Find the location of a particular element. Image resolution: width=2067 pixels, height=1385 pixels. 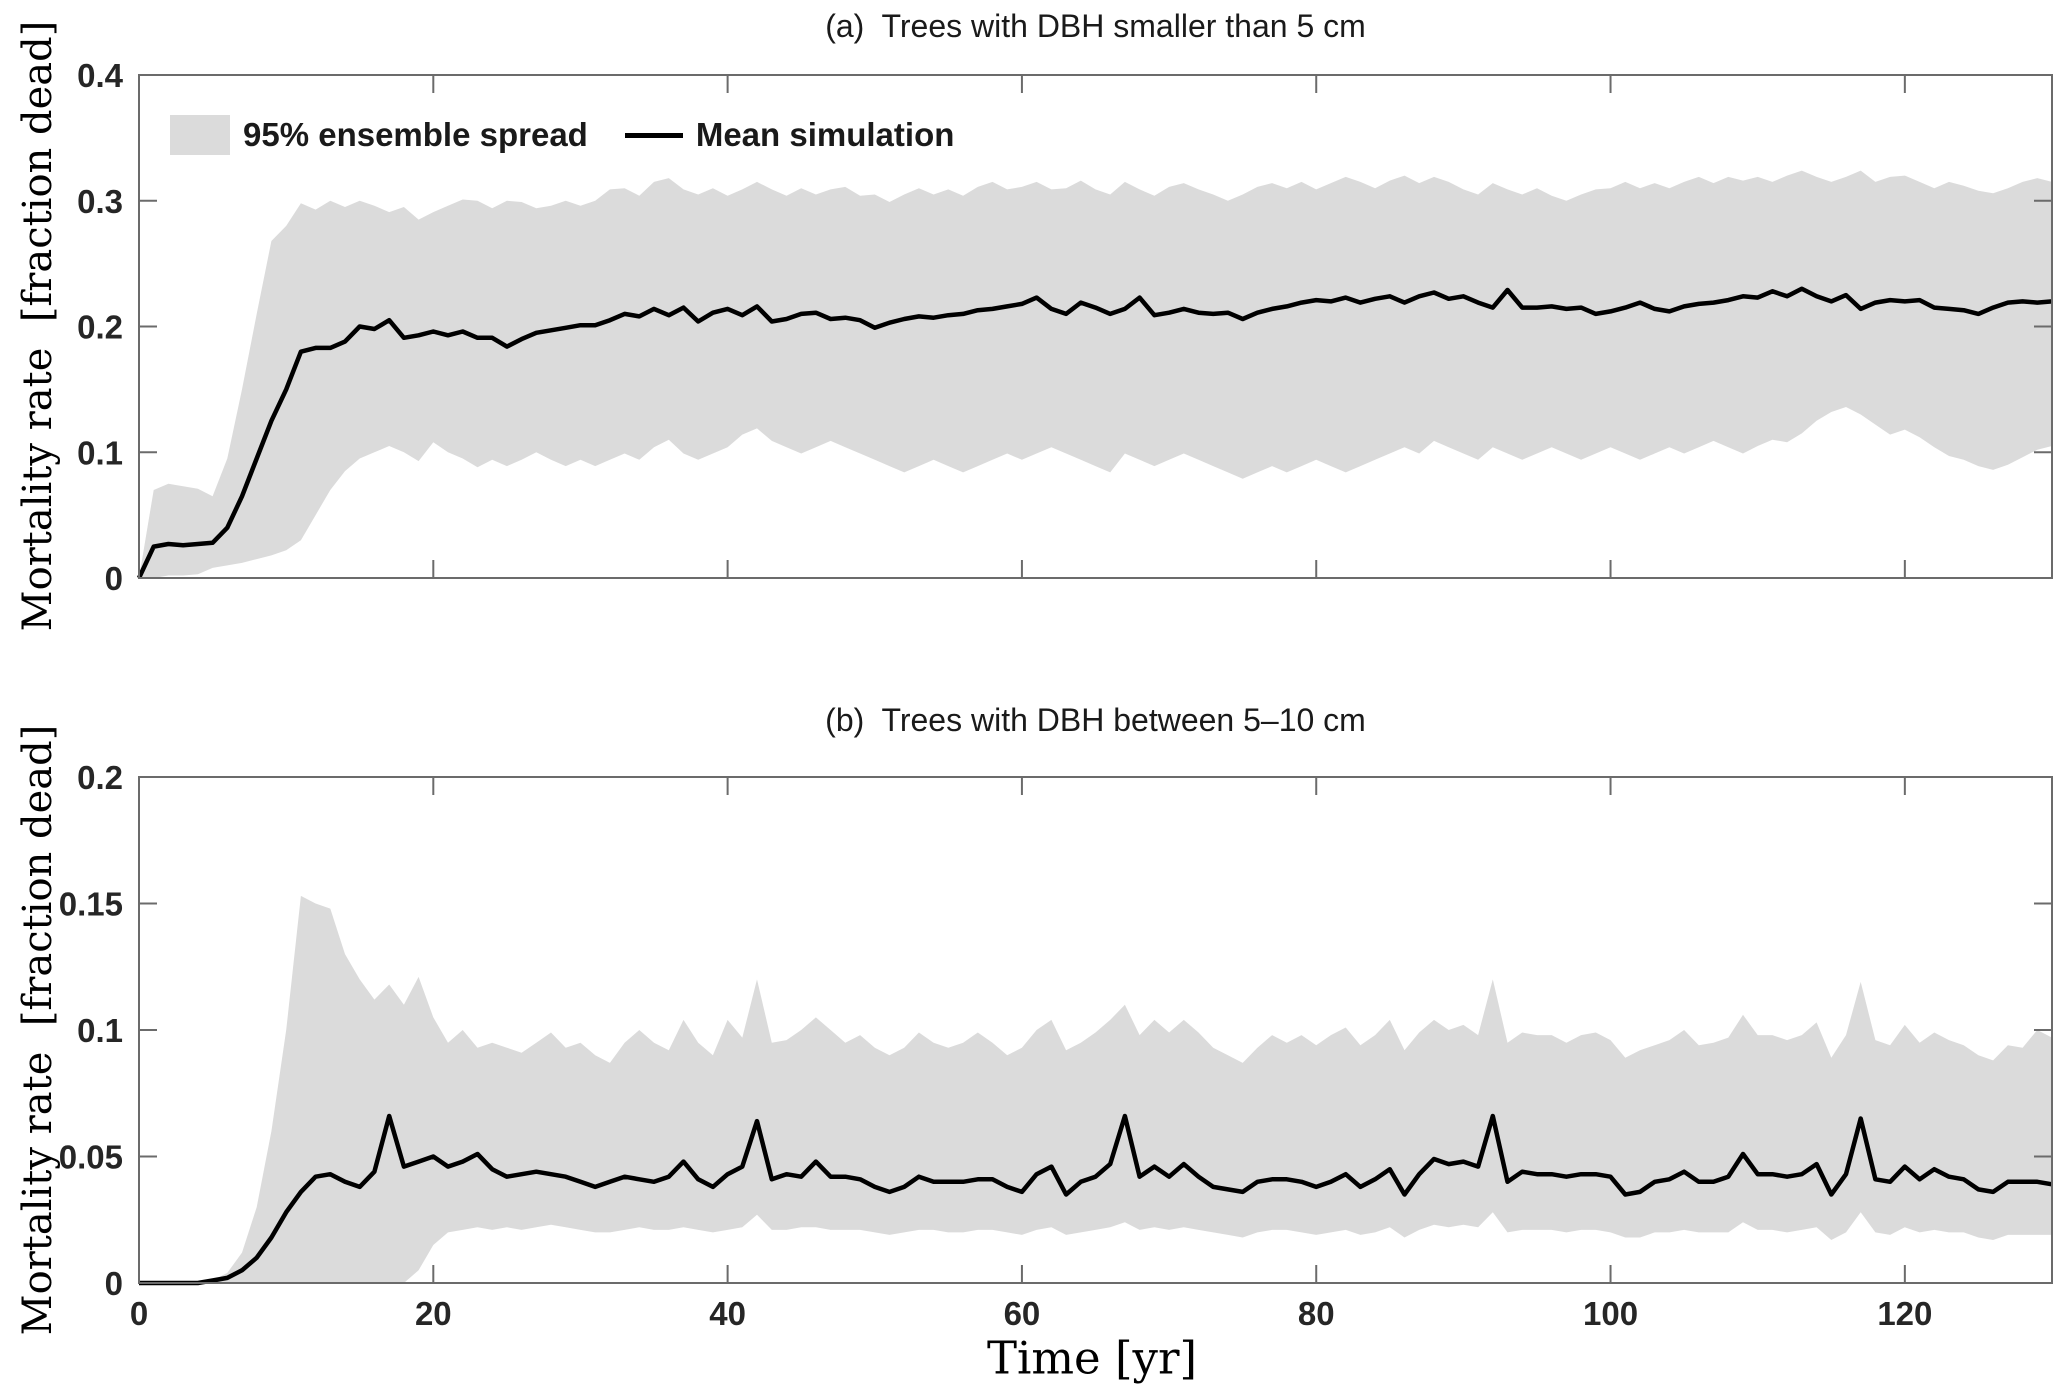

x-tick-label: 0 is located at coordinates (139, 1313).